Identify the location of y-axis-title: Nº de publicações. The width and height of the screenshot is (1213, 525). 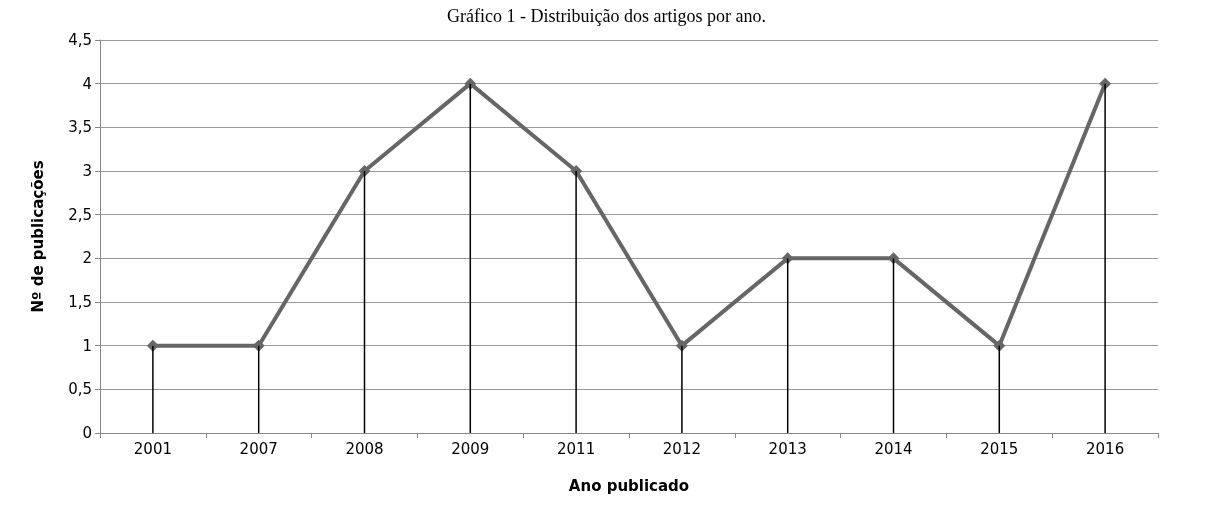
(37, 236).